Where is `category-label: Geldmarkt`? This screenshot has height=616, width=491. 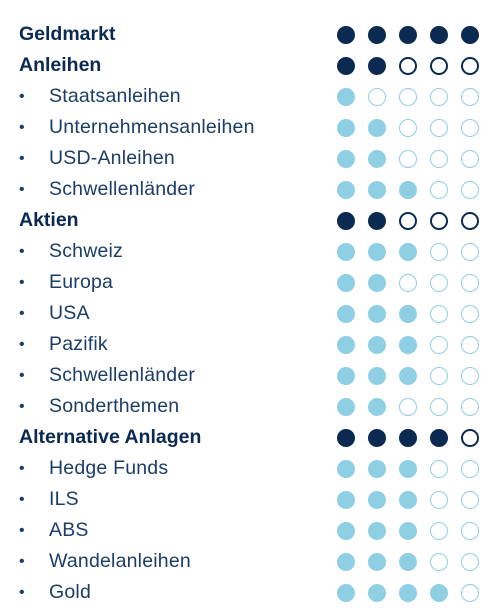 category-label: Geldmarkt is located at coordinates (67, 34).